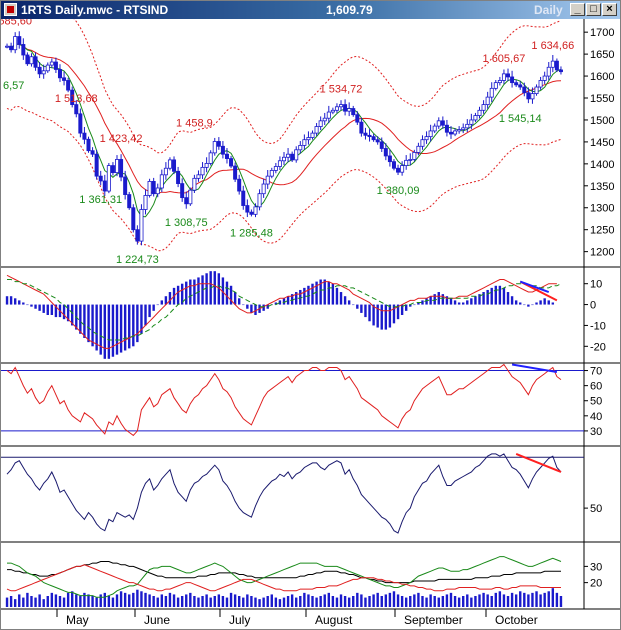 The height and width of the screenshot is (630, 621). Describe the element at coordinates (602, 33) in the screenshot. I see `price-axis-tick-label: 1700` at that location.